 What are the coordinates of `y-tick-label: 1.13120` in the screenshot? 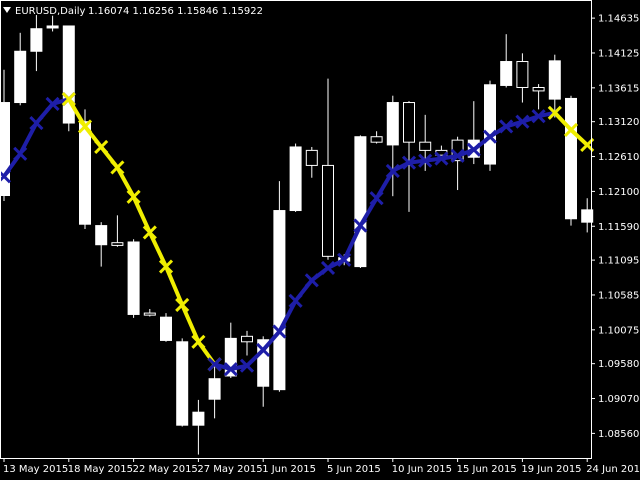 It's located at (618, 122).